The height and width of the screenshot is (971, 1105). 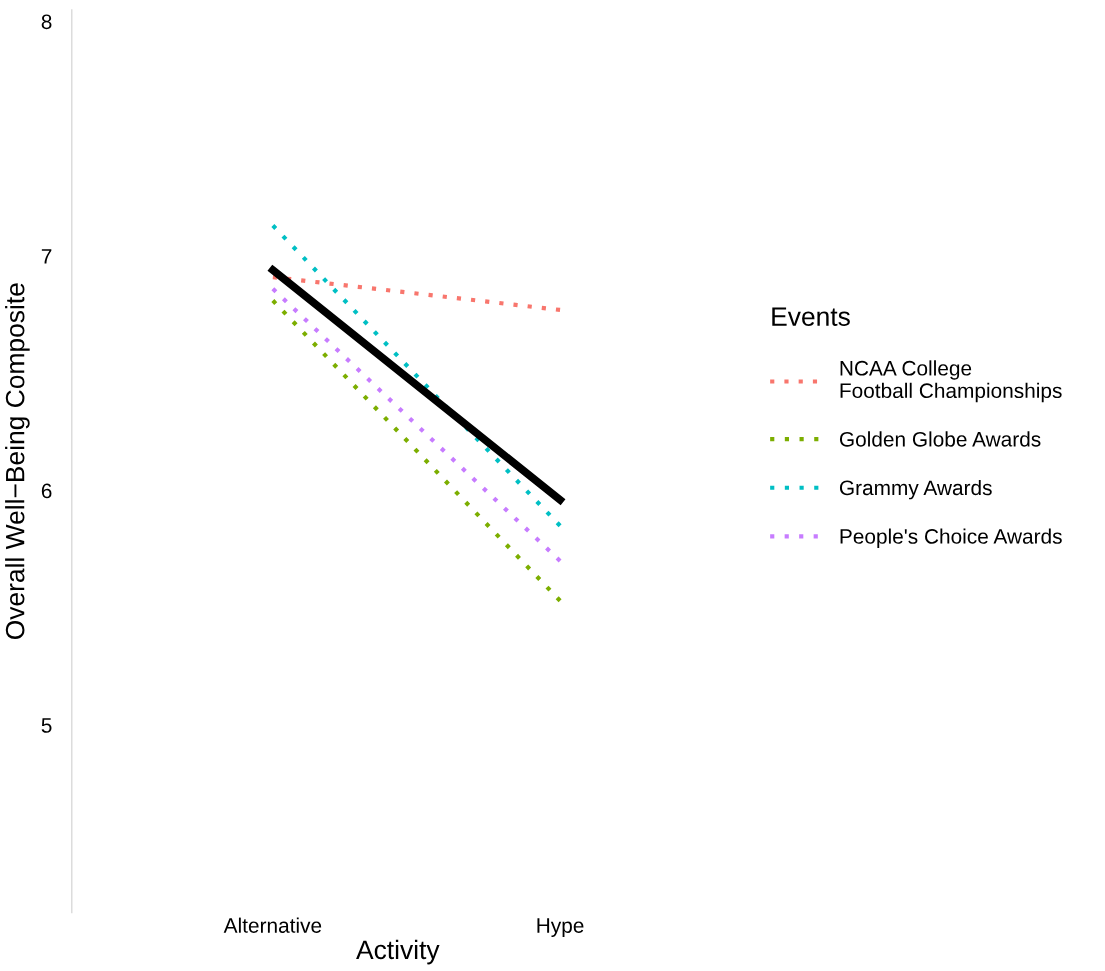 I want to click on x-tick-label: Alternative, so click(x=272, y=925).